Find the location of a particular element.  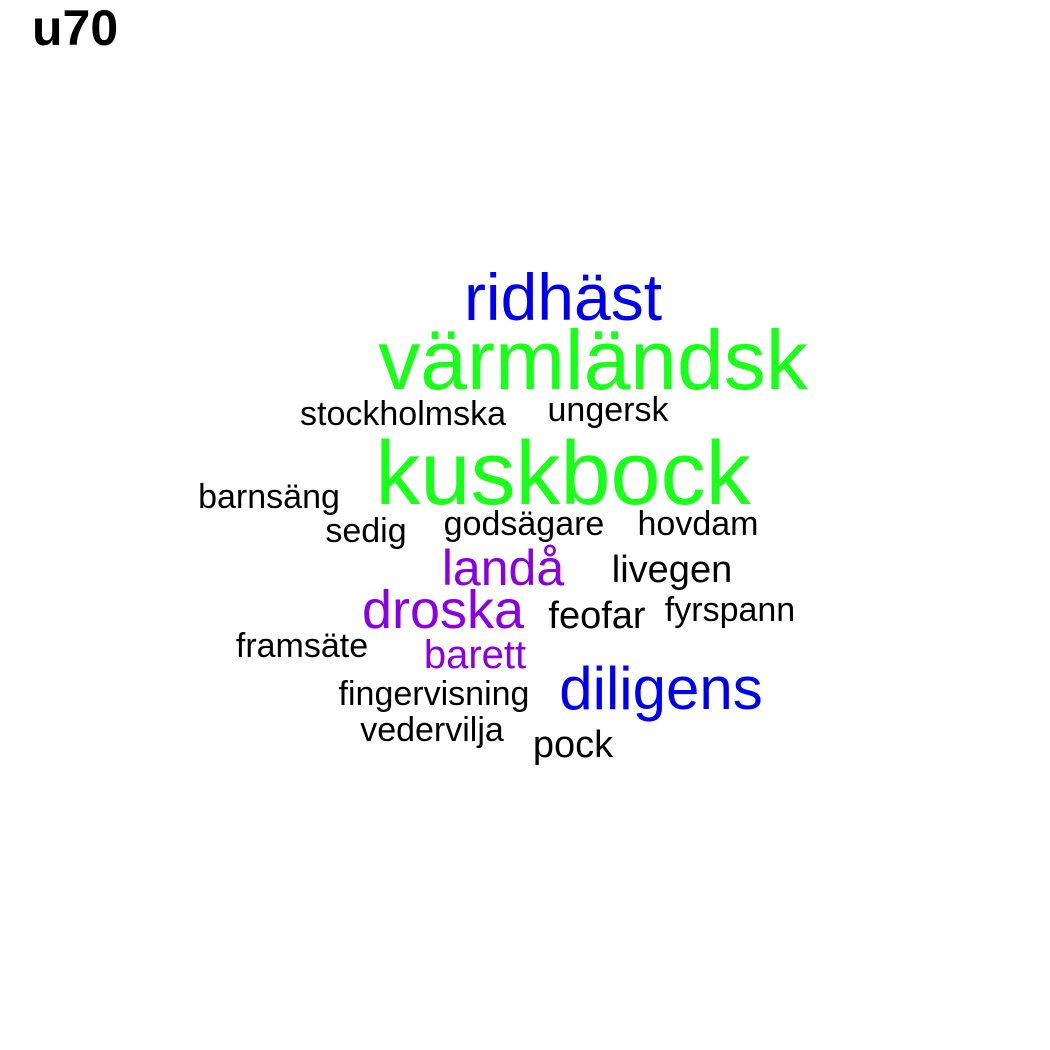

page-title: u70 is located at coordinates (75, 28).